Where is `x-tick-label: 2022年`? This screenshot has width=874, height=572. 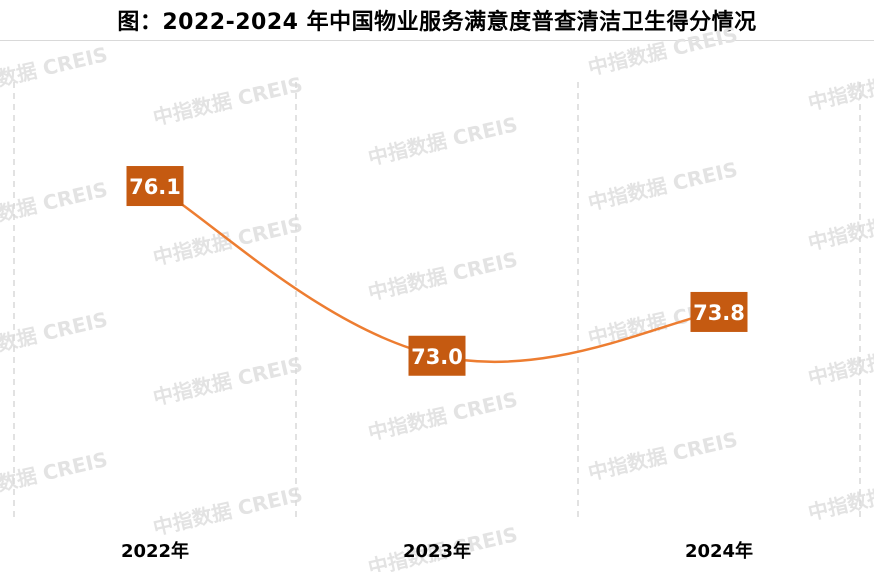
x-tick-label: 2022年 is located at coordinates (155, 551).